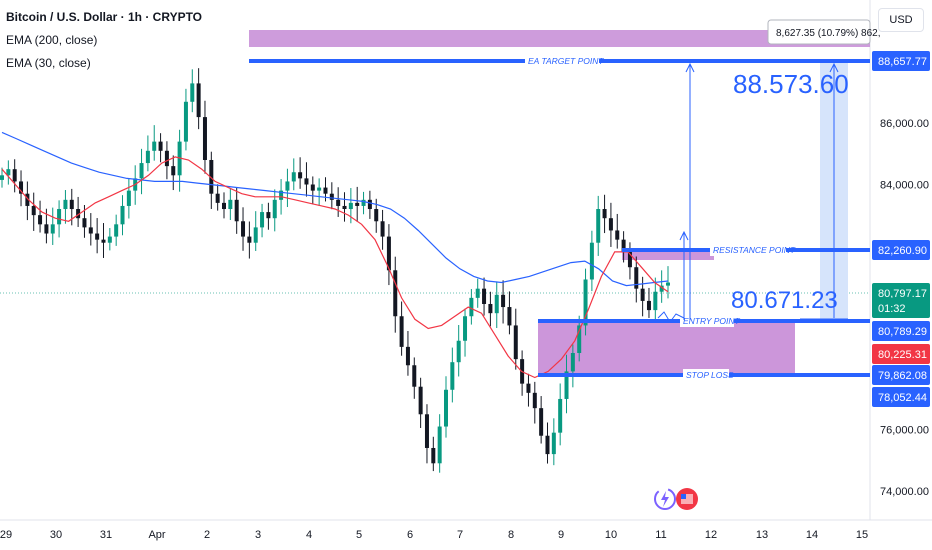  What do you see at coordinates (687, 499) in the screenshot?
I see `flag-stripes` at bounding box center [687, 499].